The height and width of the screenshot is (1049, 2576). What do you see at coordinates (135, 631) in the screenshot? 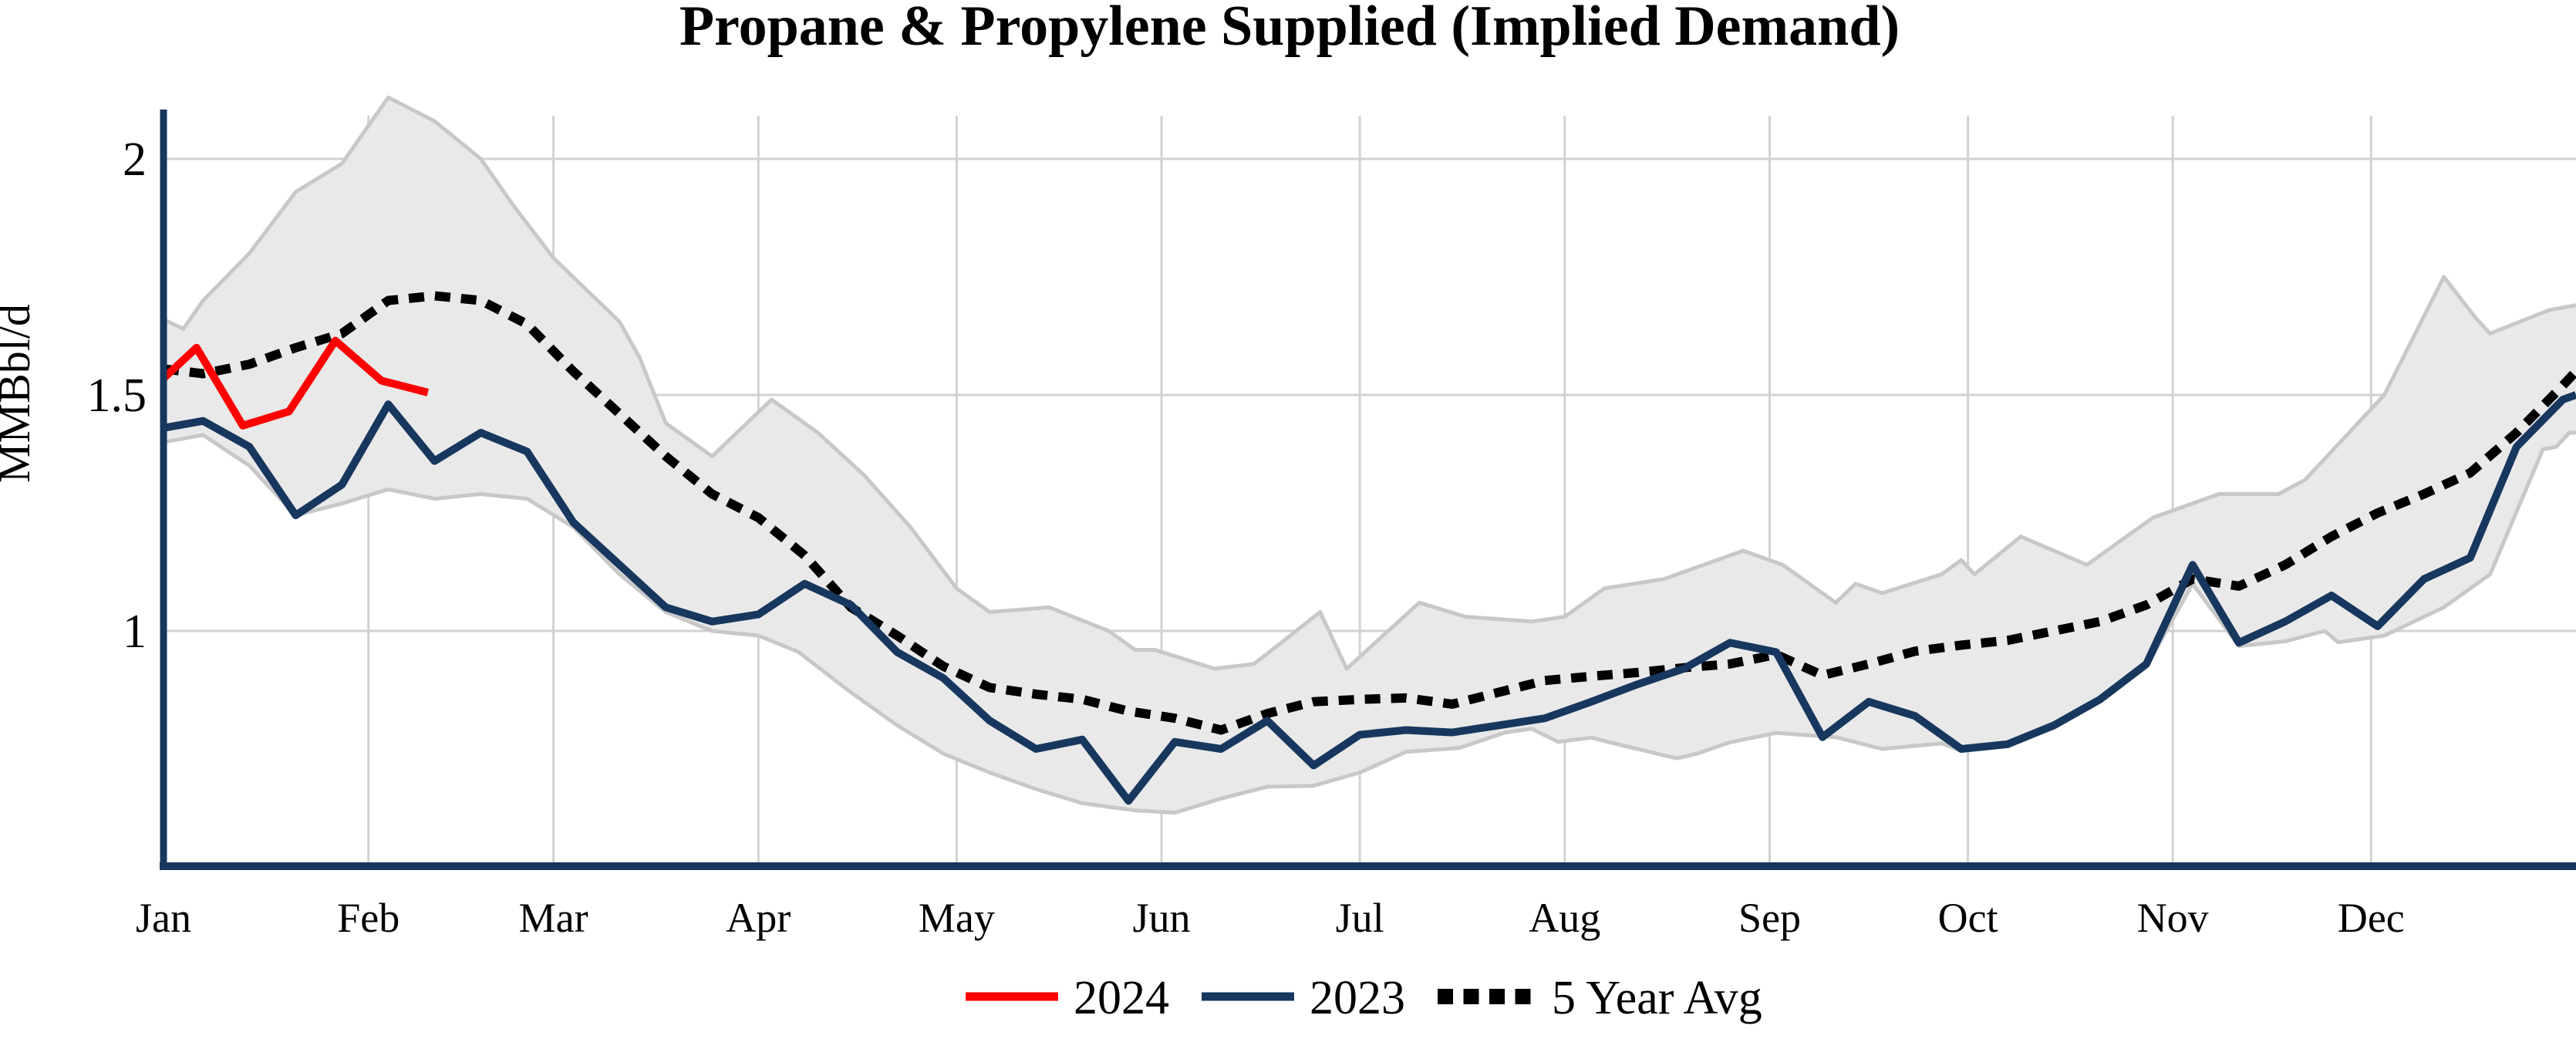
I see `y-tick-label: 1` at bounding box center [135, 631].